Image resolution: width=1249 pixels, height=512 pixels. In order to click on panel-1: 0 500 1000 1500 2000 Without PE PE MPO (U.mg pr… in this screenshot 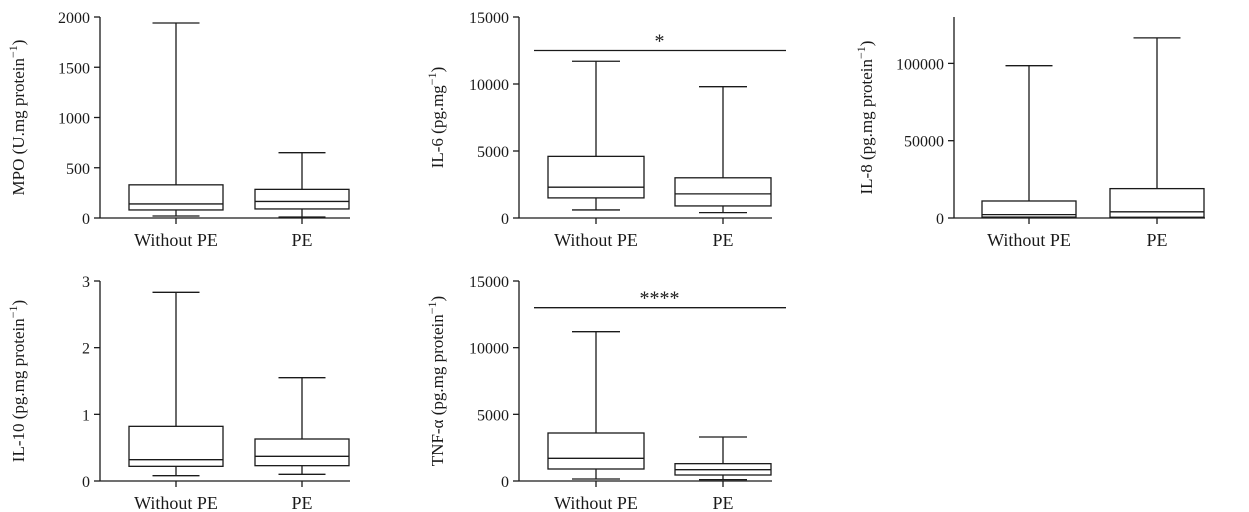, I will do `click(178, 130)`.